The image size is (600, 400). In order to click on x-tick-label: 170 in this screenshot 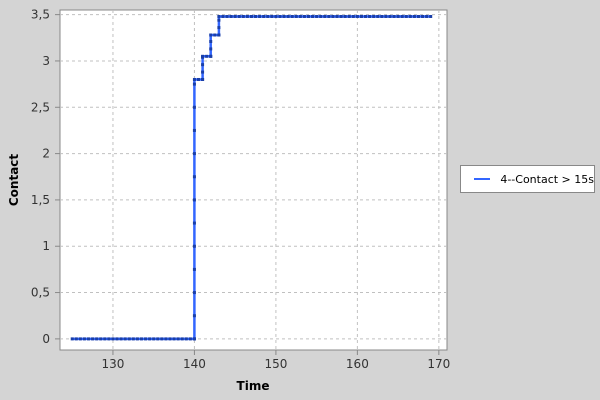, I will do `click(438, 364)`.